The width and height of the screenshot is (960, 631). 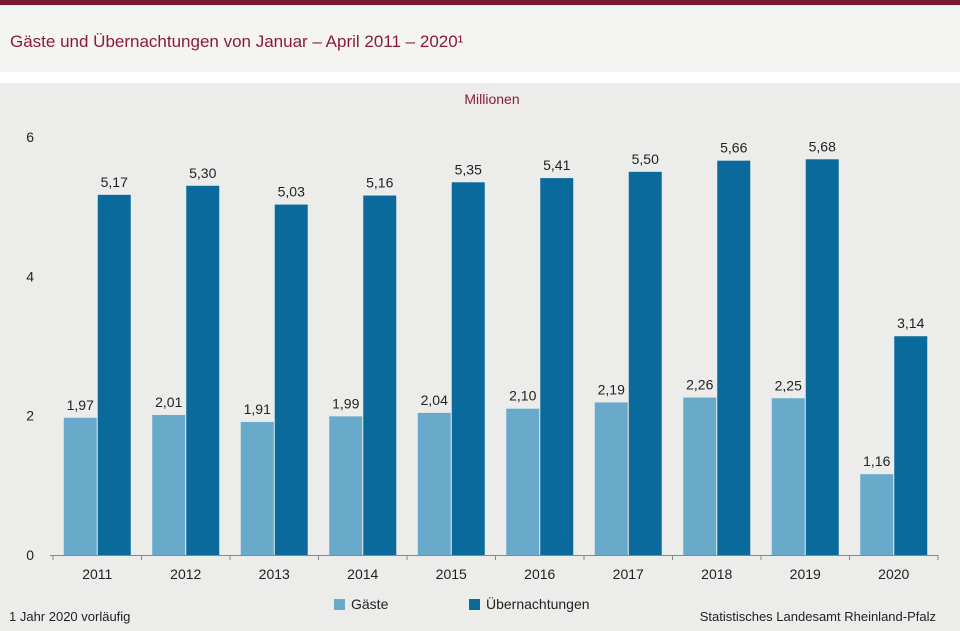 I want to click on legend-swatch-gaeste, so click(x=339, y=604).